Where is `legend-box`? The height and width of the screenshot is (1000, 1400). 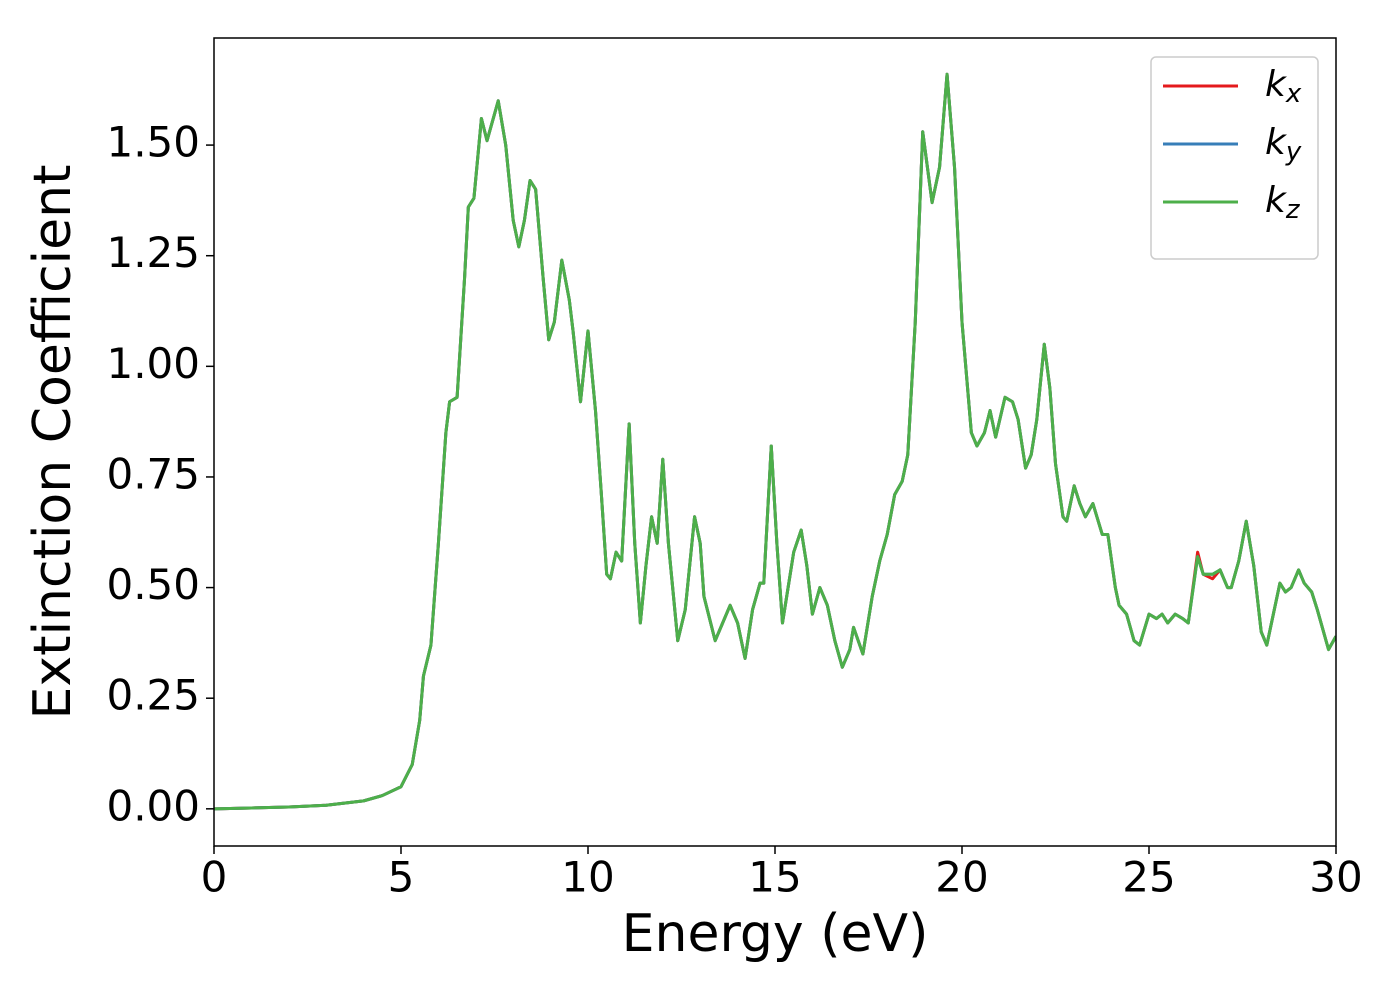 legend-box is located at coordinates (1234, 158).